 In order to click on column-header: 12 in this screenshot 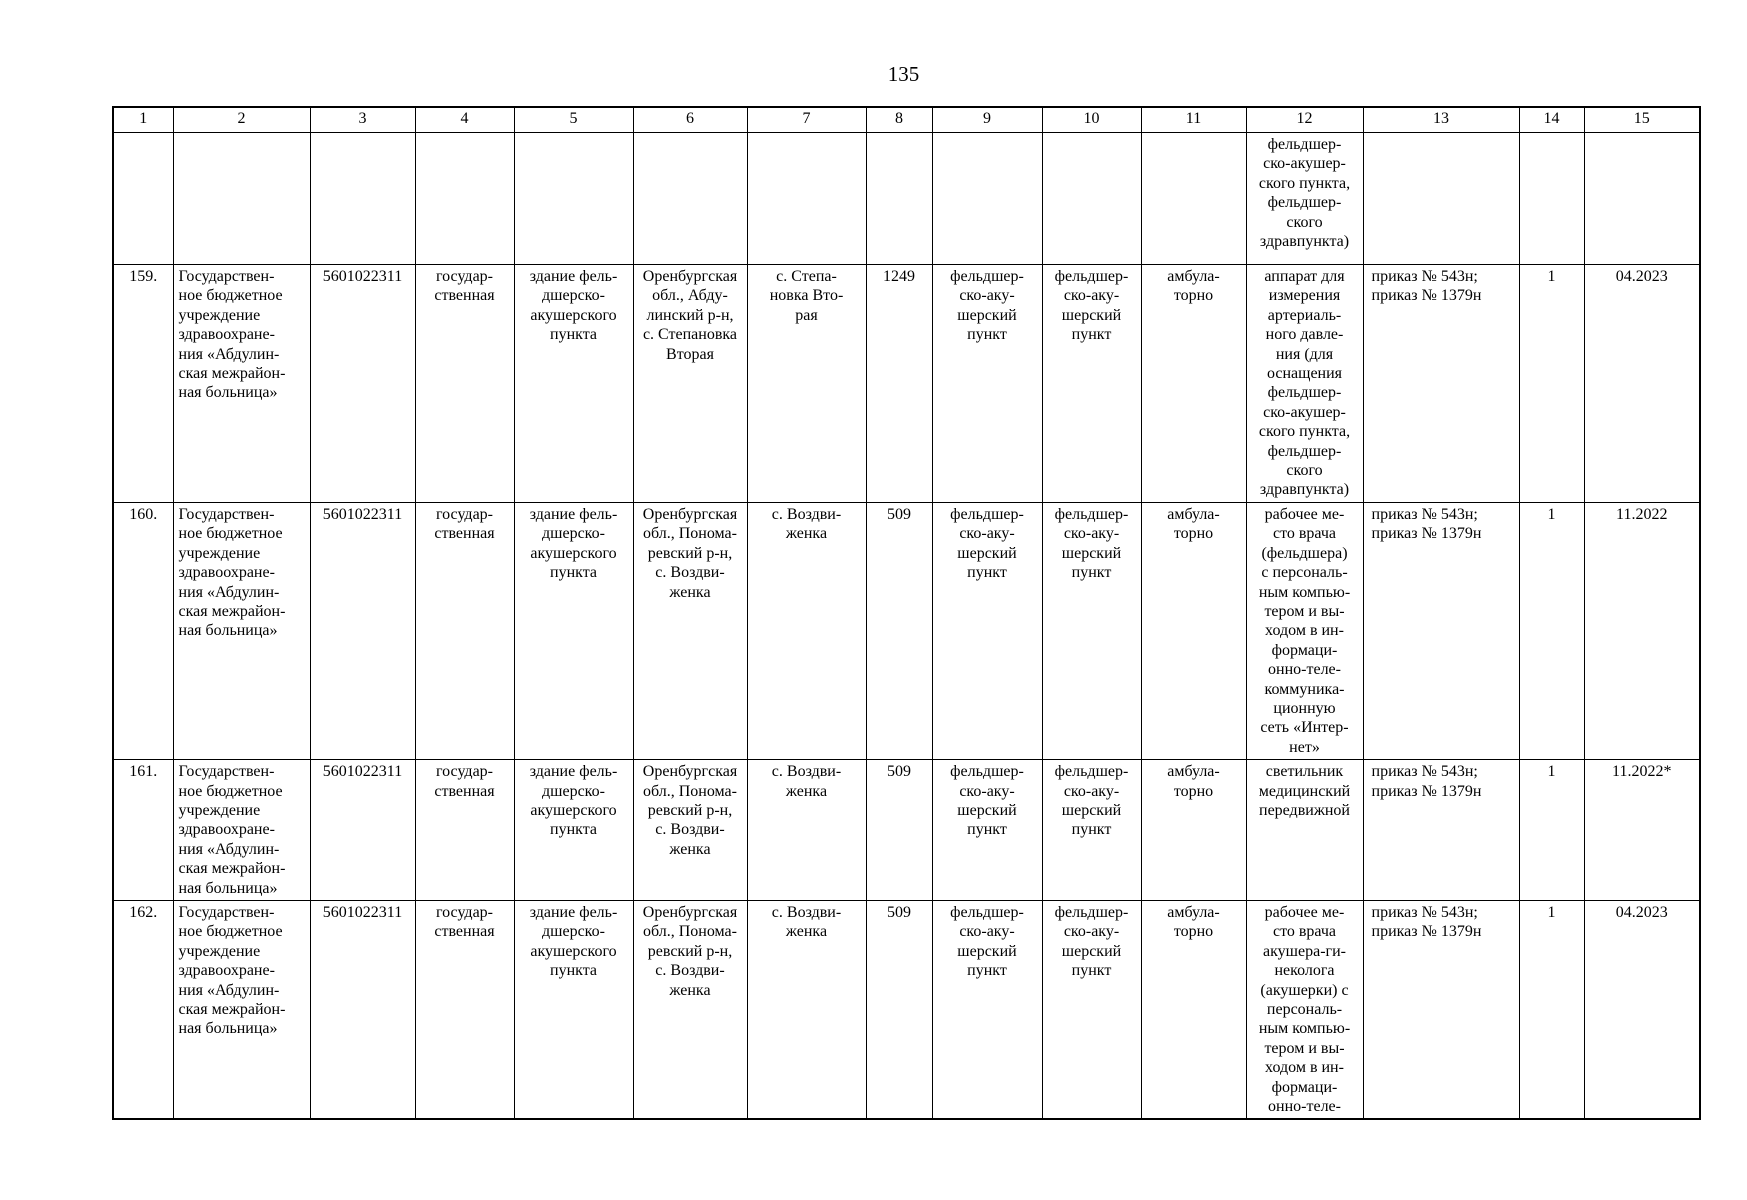, I will do `click(1304, 119)`.